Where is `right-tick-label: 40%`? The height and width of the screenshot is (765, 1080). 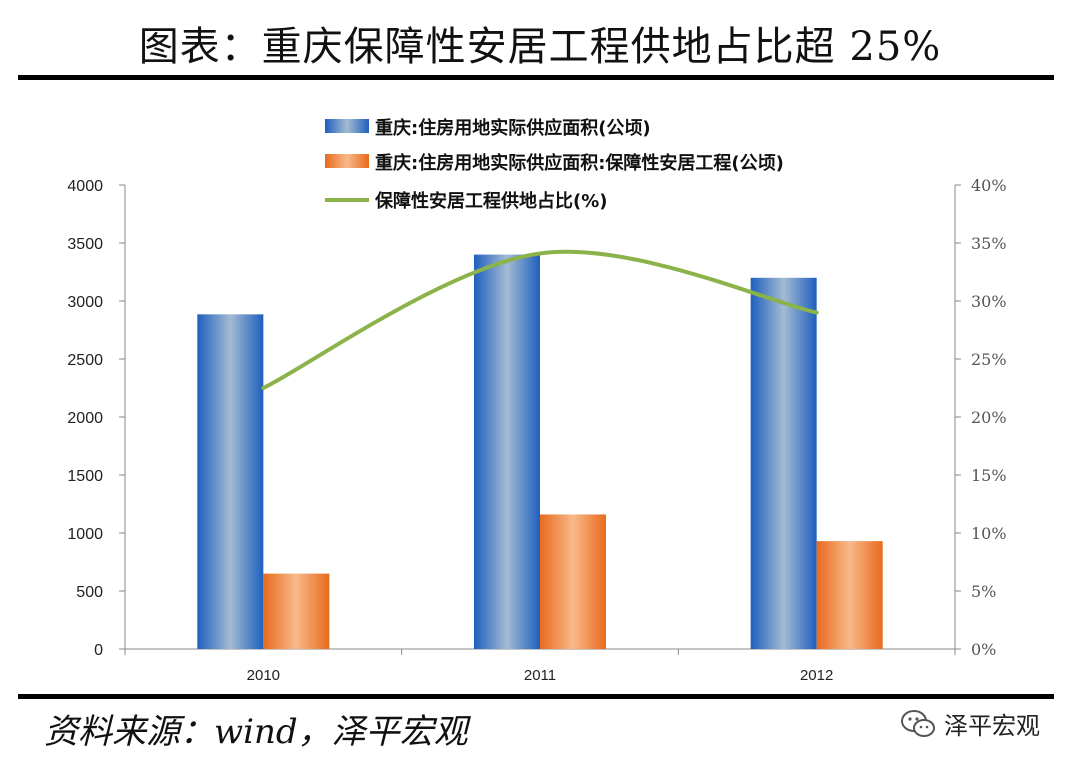 right-tick-label: 40% is located at coordinates (989, 185).